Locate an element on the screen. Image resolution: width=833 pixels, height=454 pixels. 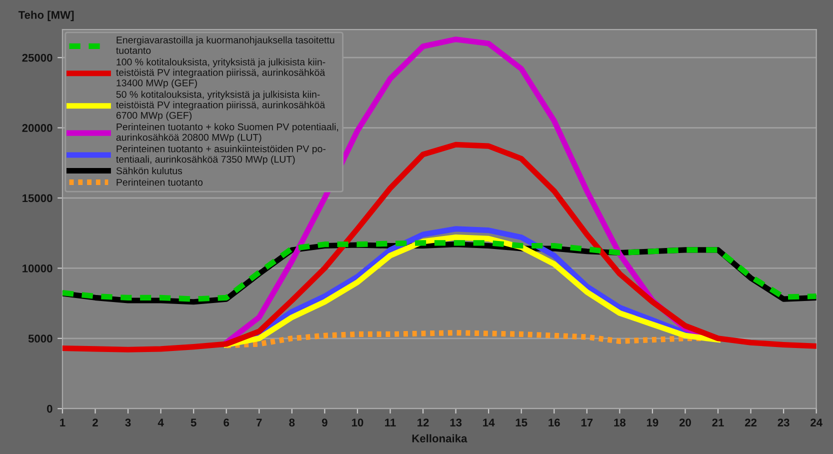
x-tick-label: 7 is located at coordinates (259, 422).